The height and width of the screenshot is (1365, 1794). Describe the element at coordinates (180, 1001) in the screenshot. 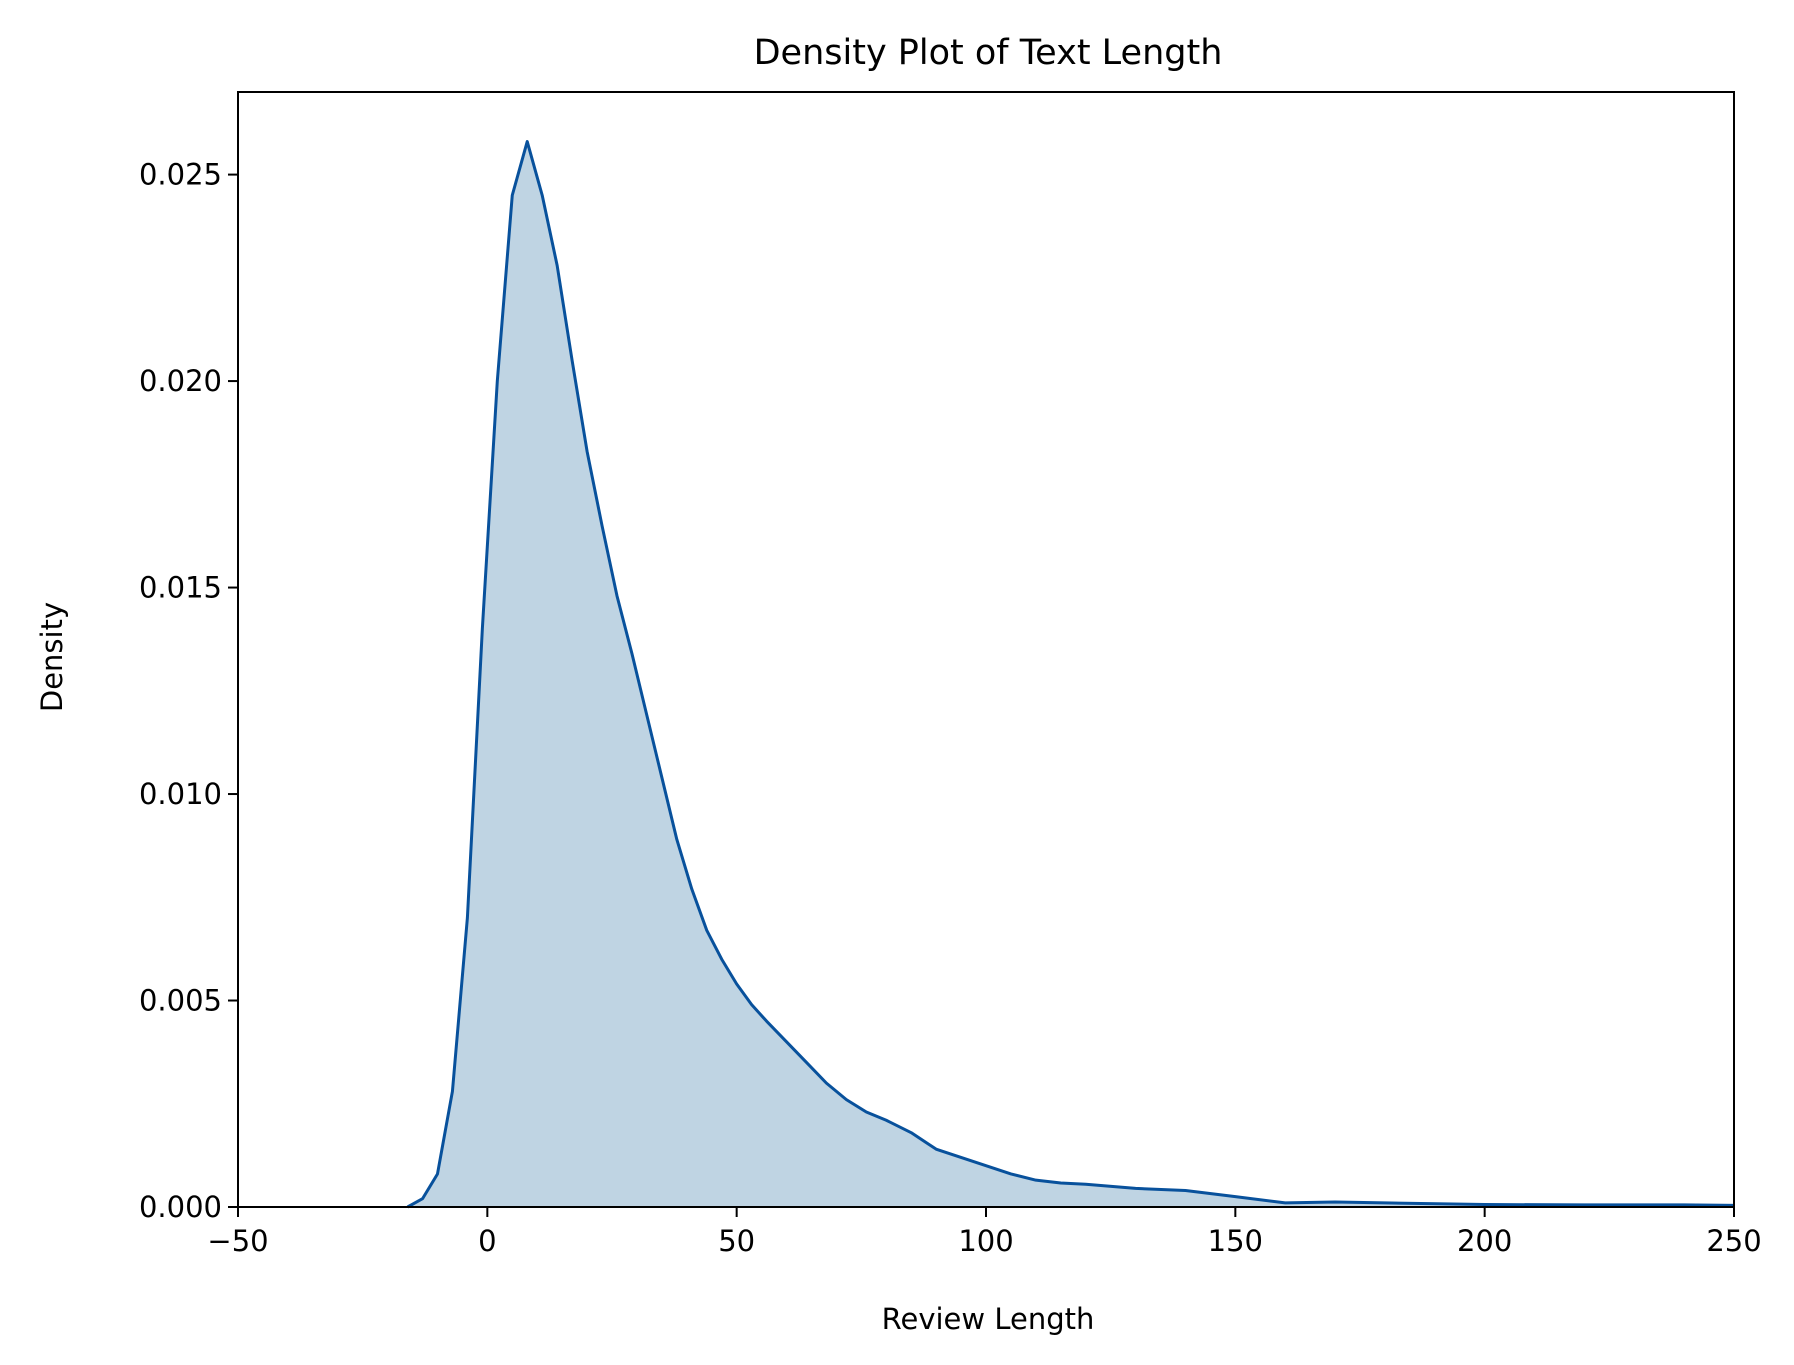

I see `y-tick-label: 0.005` at that location.